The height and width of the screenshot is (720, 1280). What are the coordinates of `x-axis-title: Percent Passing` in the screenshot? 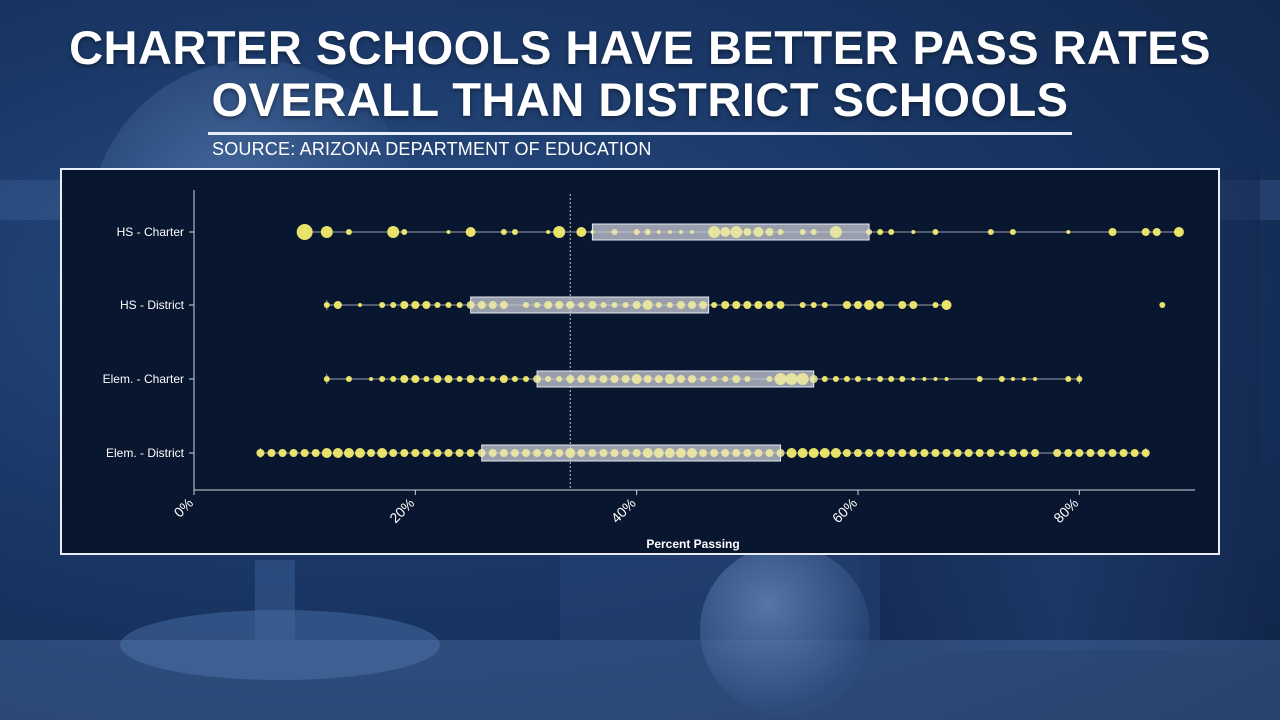 It's located at (692, 544).